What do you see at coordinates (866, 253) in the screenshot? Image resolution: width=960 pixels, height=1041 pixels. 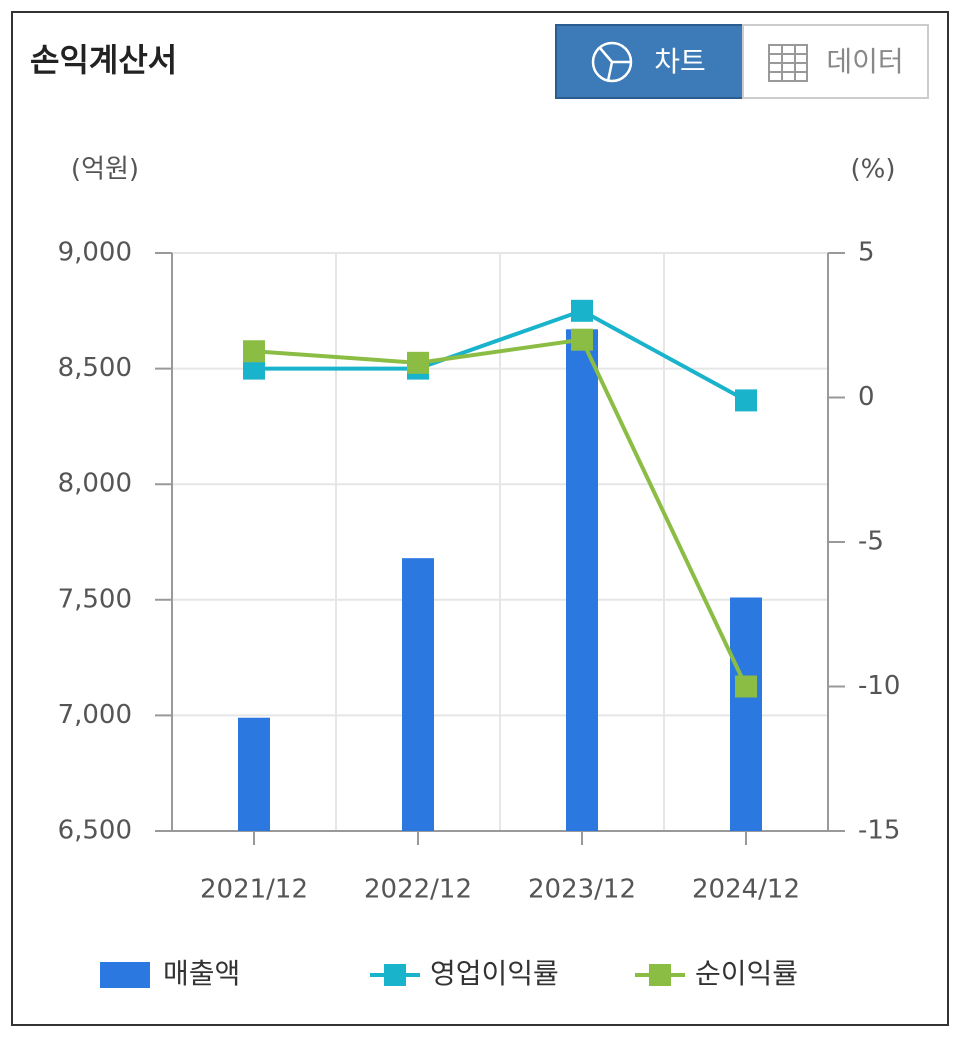 I see `y2-tick-label: 5` at bounding box center [866, 253].